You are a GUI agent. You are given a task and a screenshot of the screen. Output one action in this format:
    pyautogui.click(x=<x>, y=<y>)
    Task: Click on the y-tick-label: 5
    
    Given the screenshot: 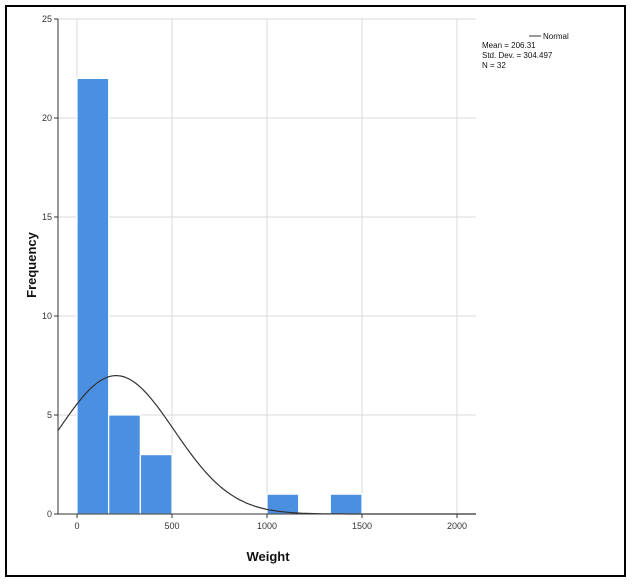 What is the action you would take?
    pyautogui.click(x=49, y=415)
    